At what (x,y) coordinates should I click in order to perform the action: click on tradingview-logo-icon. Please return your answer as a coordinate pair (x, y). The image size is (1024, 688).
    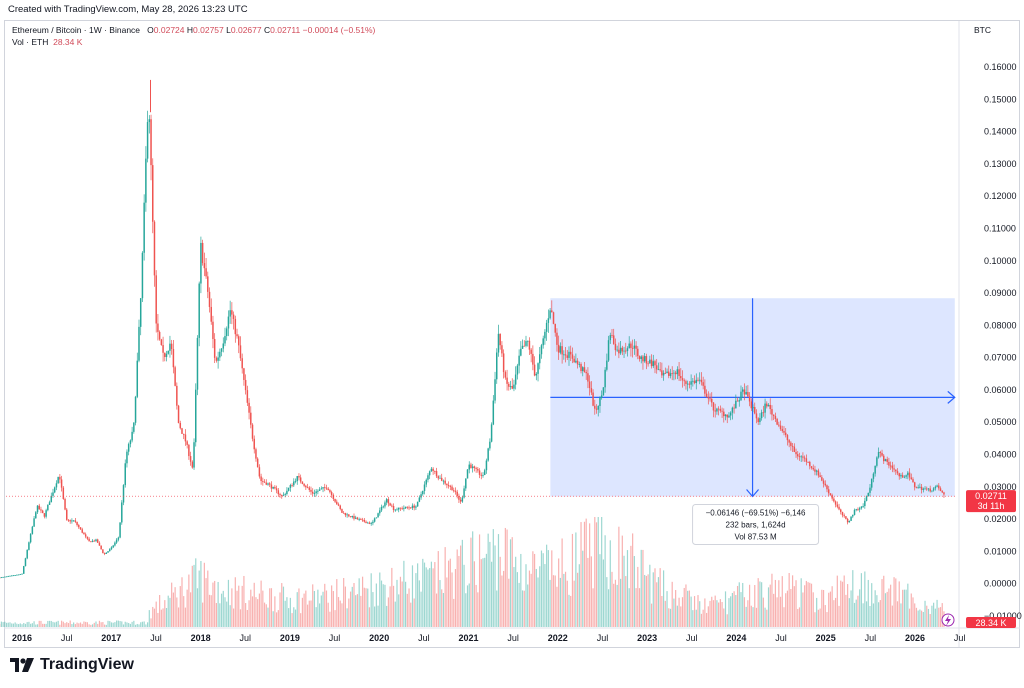
    Looking at the image, I should click on (22, 665).